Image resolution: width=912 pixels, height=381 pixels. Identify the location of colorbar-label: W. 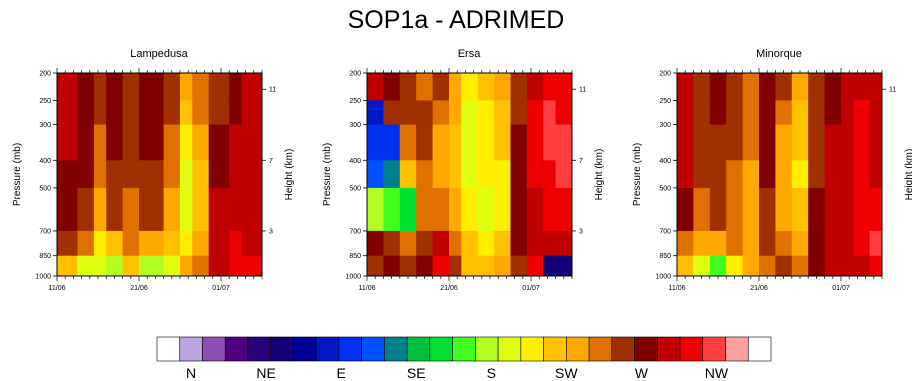
(642, 373).